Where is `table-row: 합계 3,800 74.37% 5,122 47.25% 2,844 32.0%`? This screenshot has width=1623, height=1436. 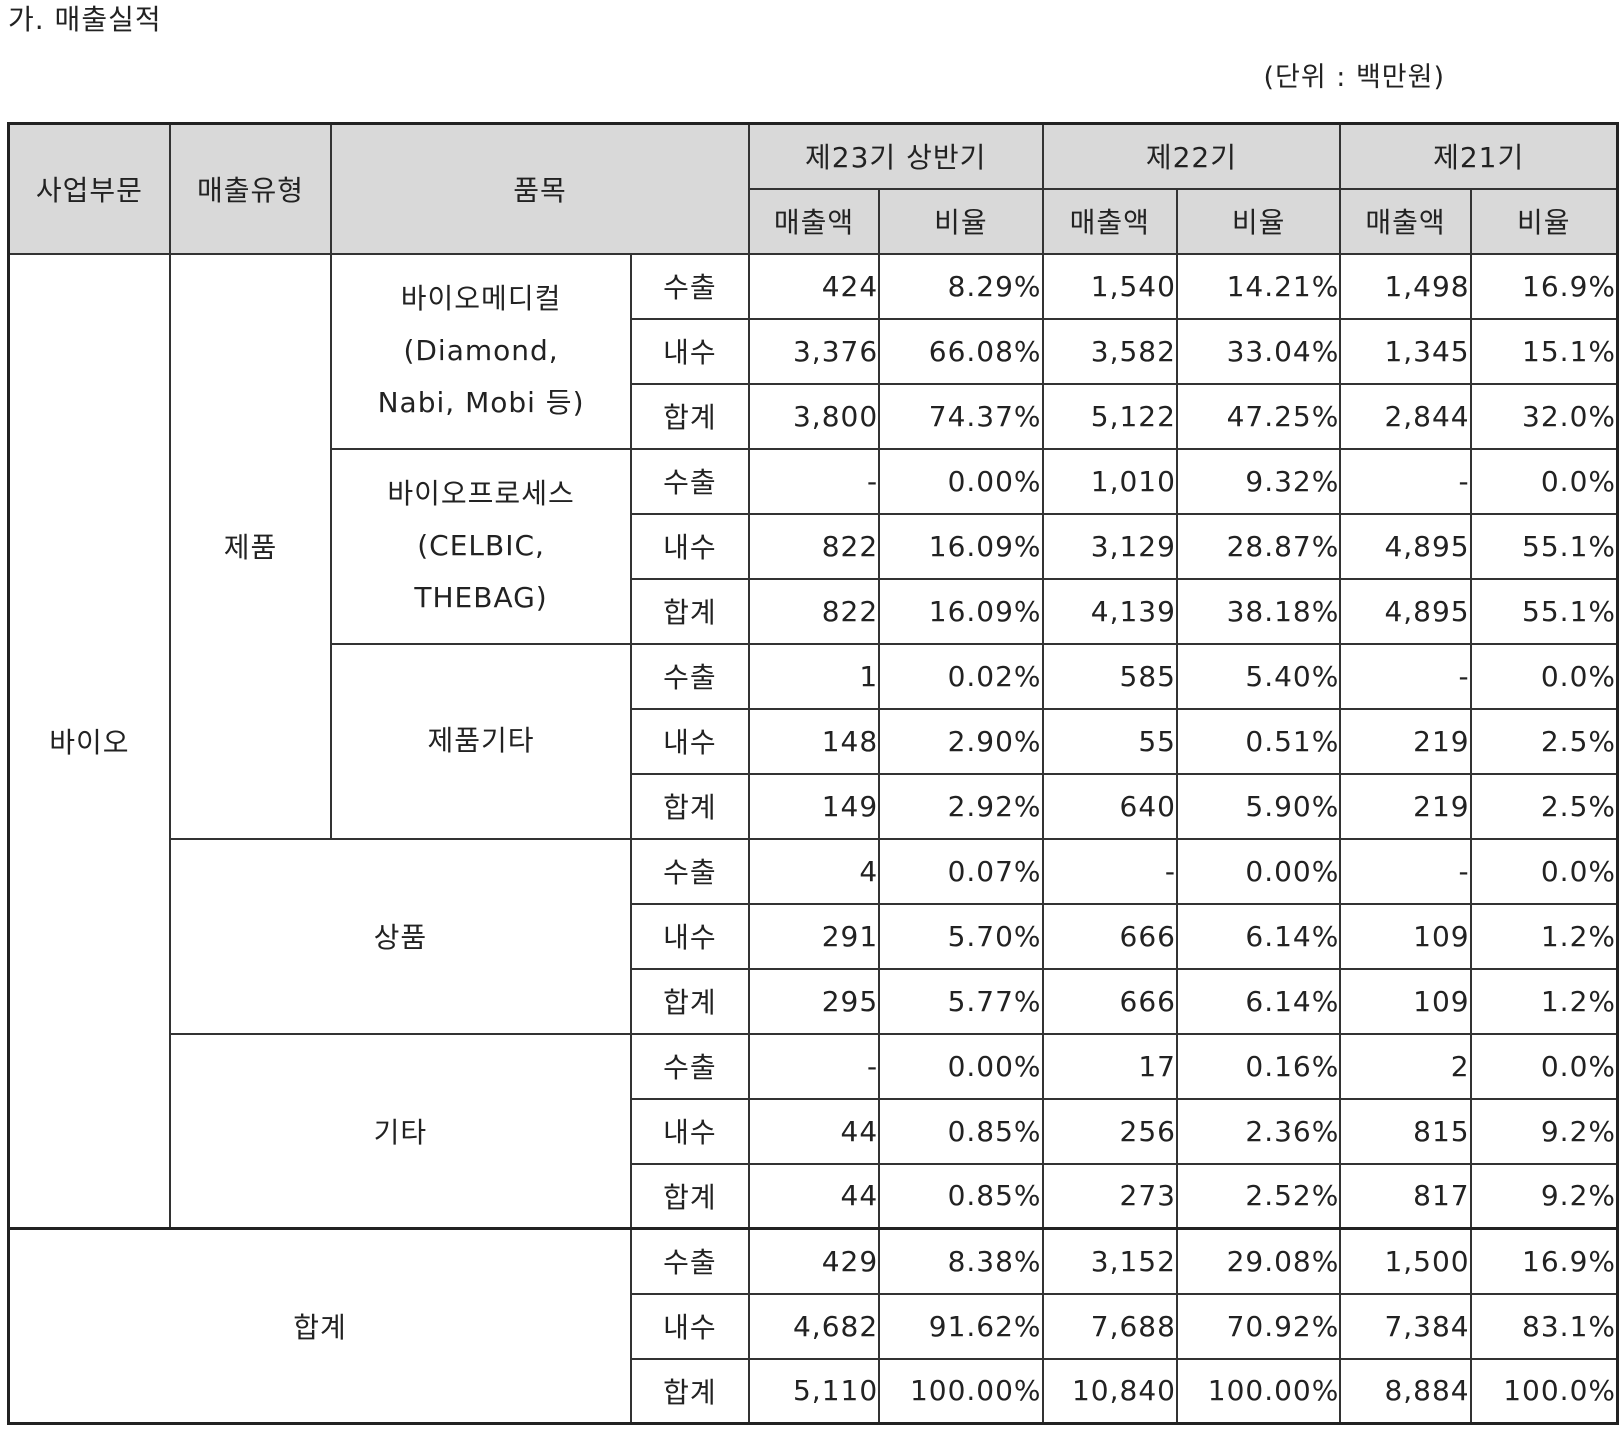
table-row: 합계 3,800 74.37% 5,122 47.25% 2,844 32.0% is located at coordinates (814, 416).